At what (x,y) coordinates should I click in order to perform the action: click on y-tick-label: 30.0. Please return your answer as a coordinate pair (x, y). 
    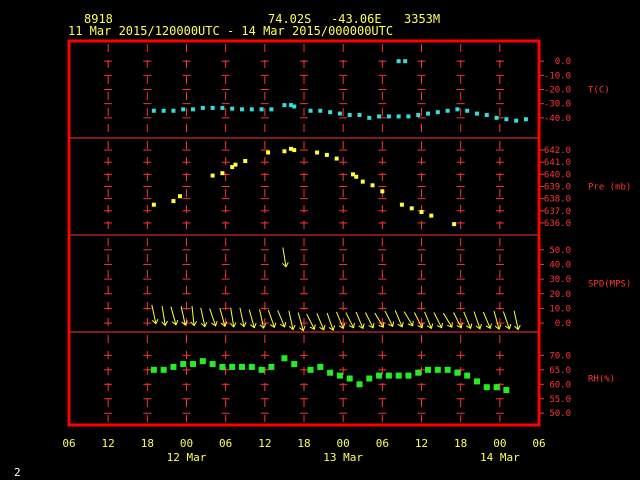
    Looking at the image, I should click on (560, 280).